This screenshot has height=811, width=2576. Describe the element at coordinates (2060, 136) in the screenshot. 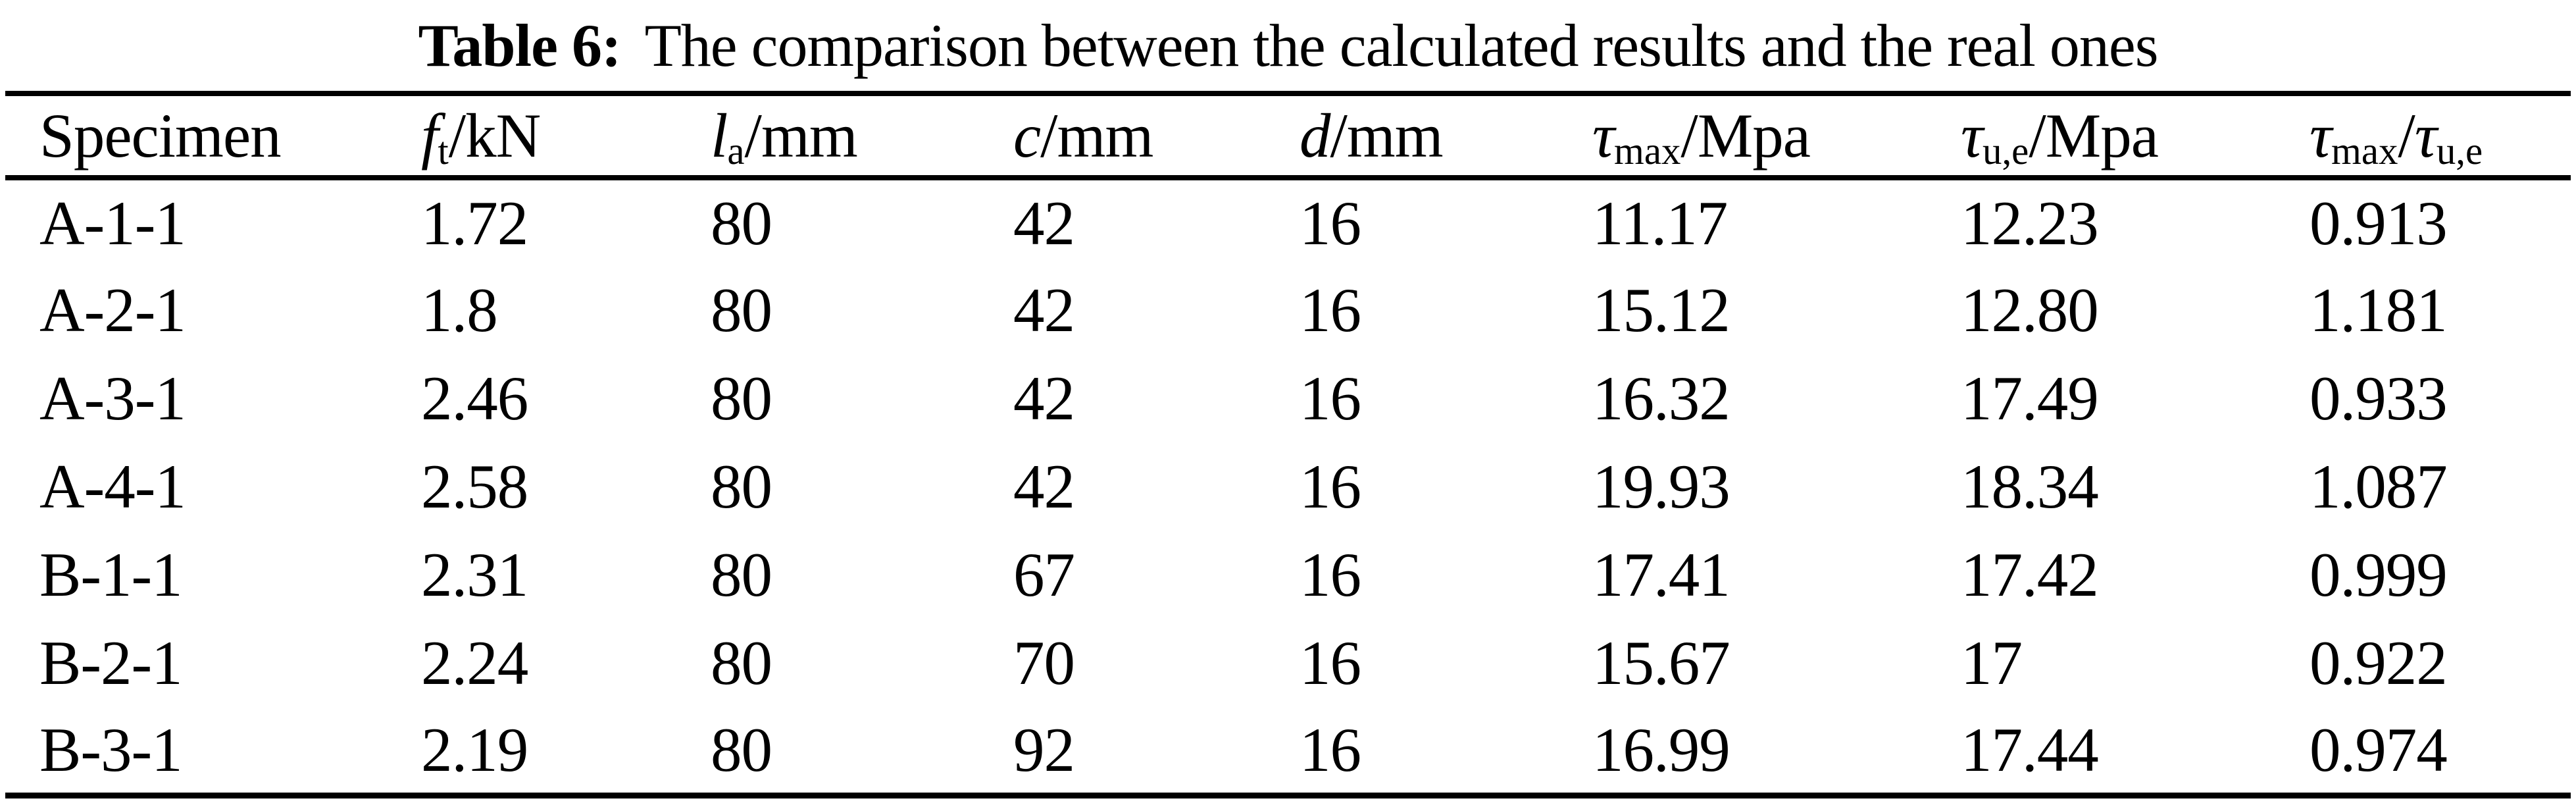

I see `col-header-tau-ue-mpa: τu,e/Mpa` at that location.